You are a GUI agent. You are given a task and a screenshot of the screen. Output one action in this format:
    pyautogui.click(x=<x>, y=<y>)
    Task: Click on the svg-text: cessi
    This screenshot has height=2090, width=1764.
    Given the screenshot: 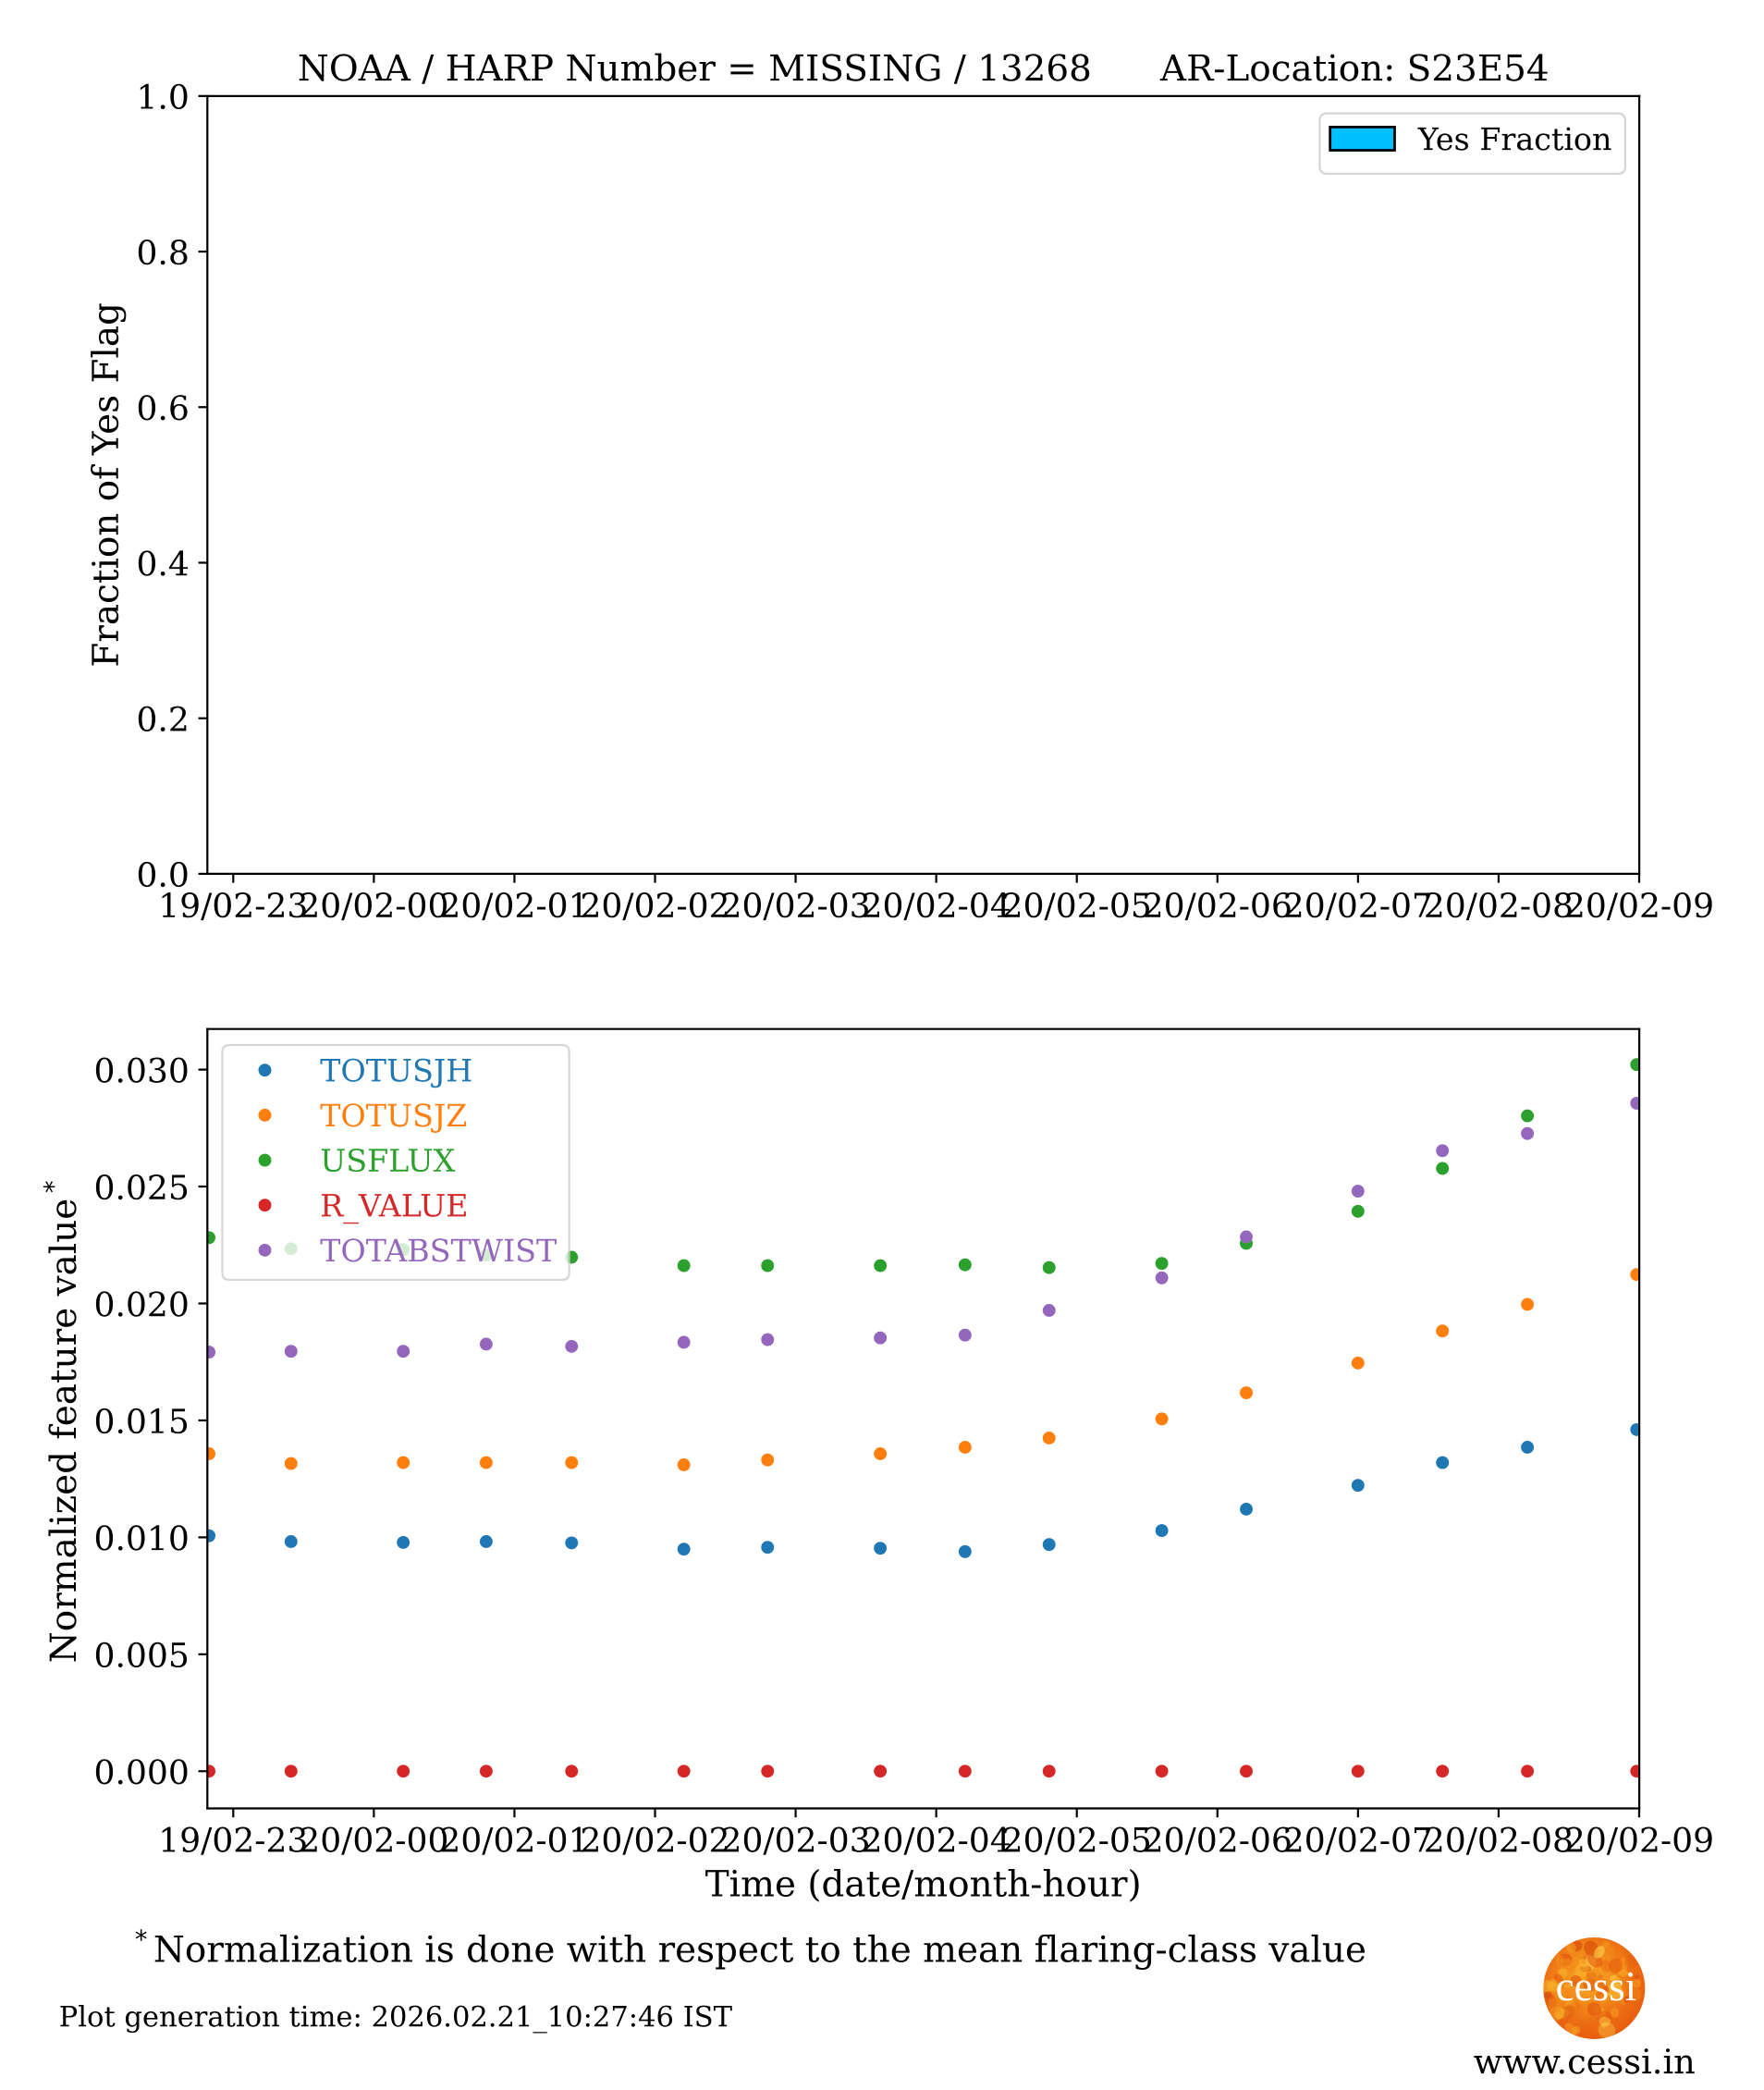 What is the action you would take?
    pyautogui.click(x=1596, y=1986)
    